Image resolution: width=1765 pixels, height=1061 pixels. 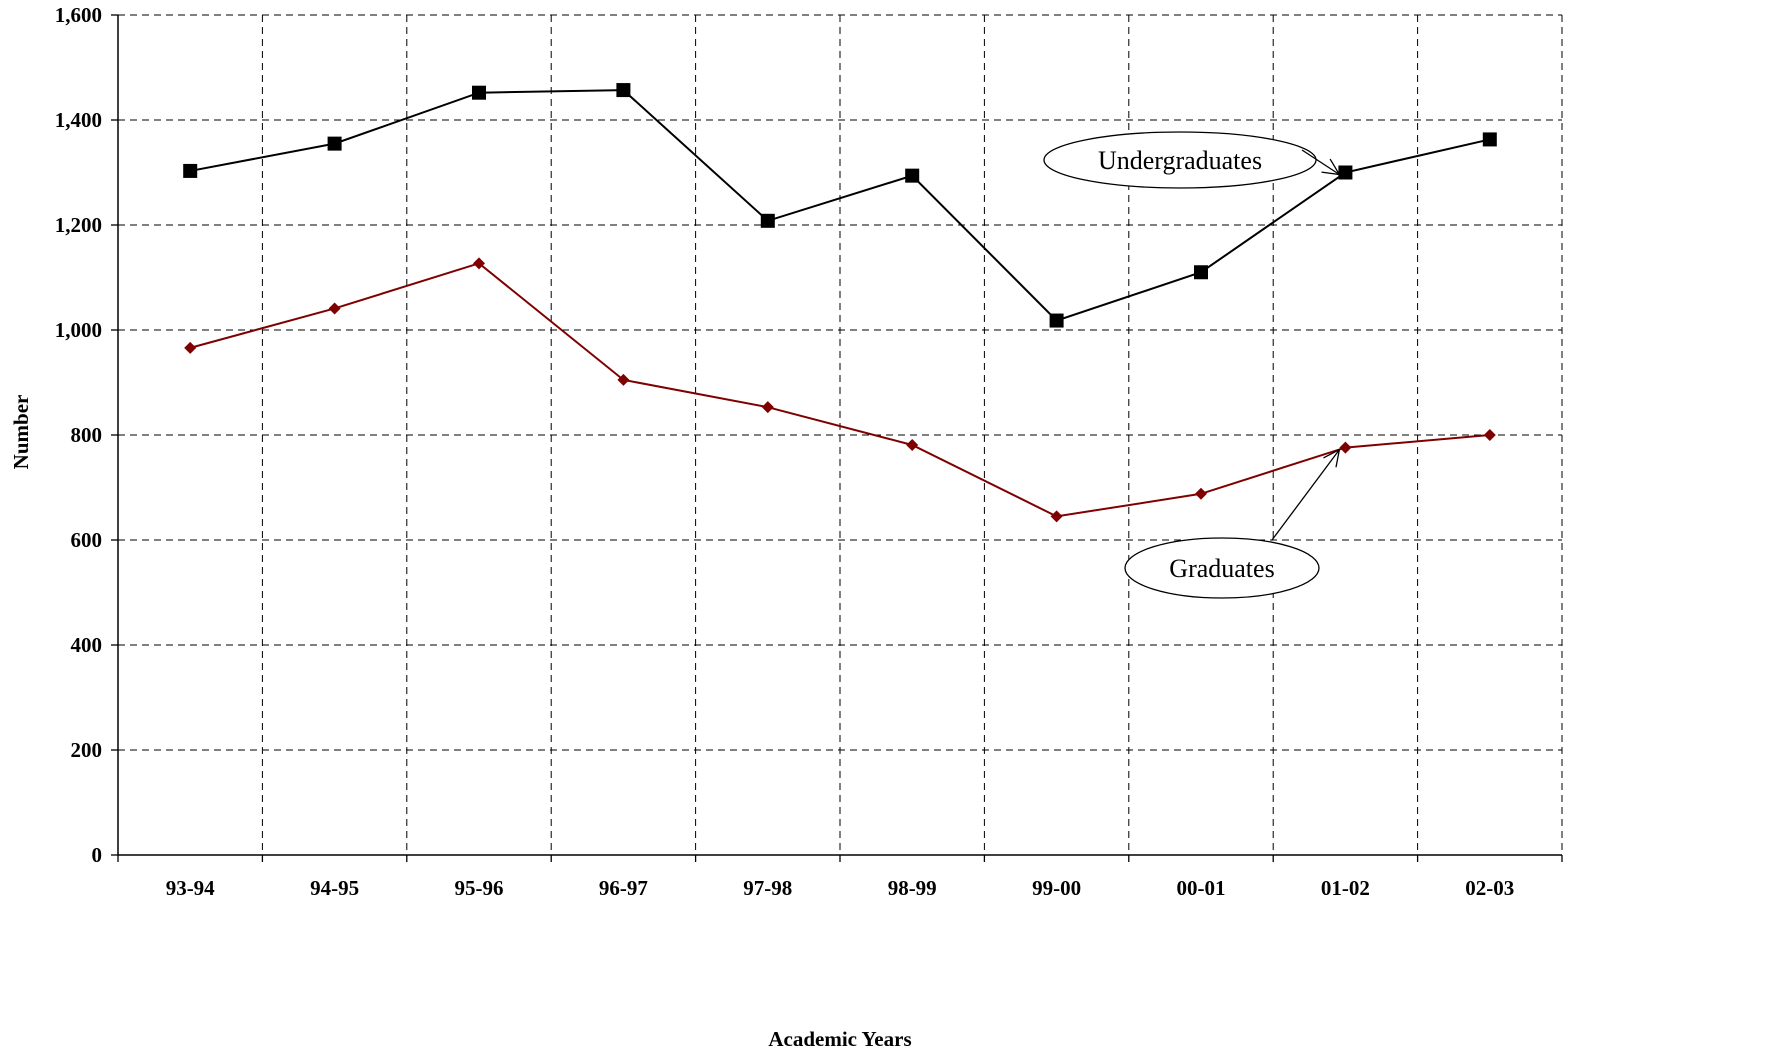 What do you see at coordinates (87, 540) in the screenshot?
I see `y-tick-label: 600` at bounding box center [87, 540].